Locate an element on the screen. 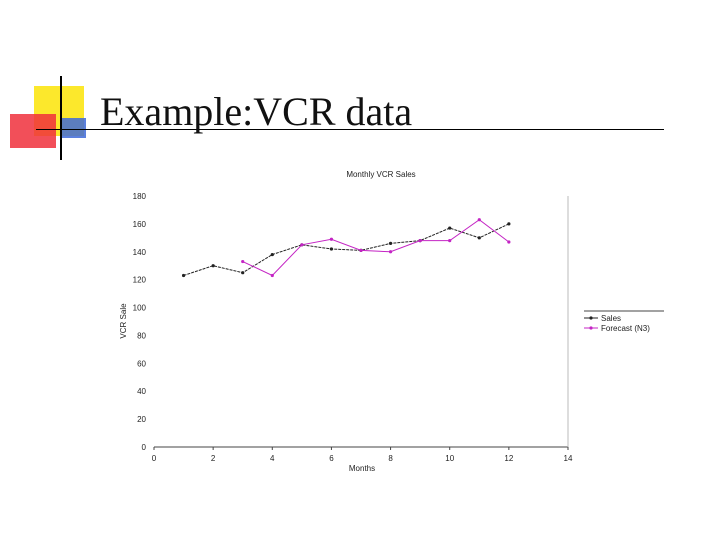 The image size is (720, 540). slide-title: Example:VCR data is located at coordinates (256, 111).